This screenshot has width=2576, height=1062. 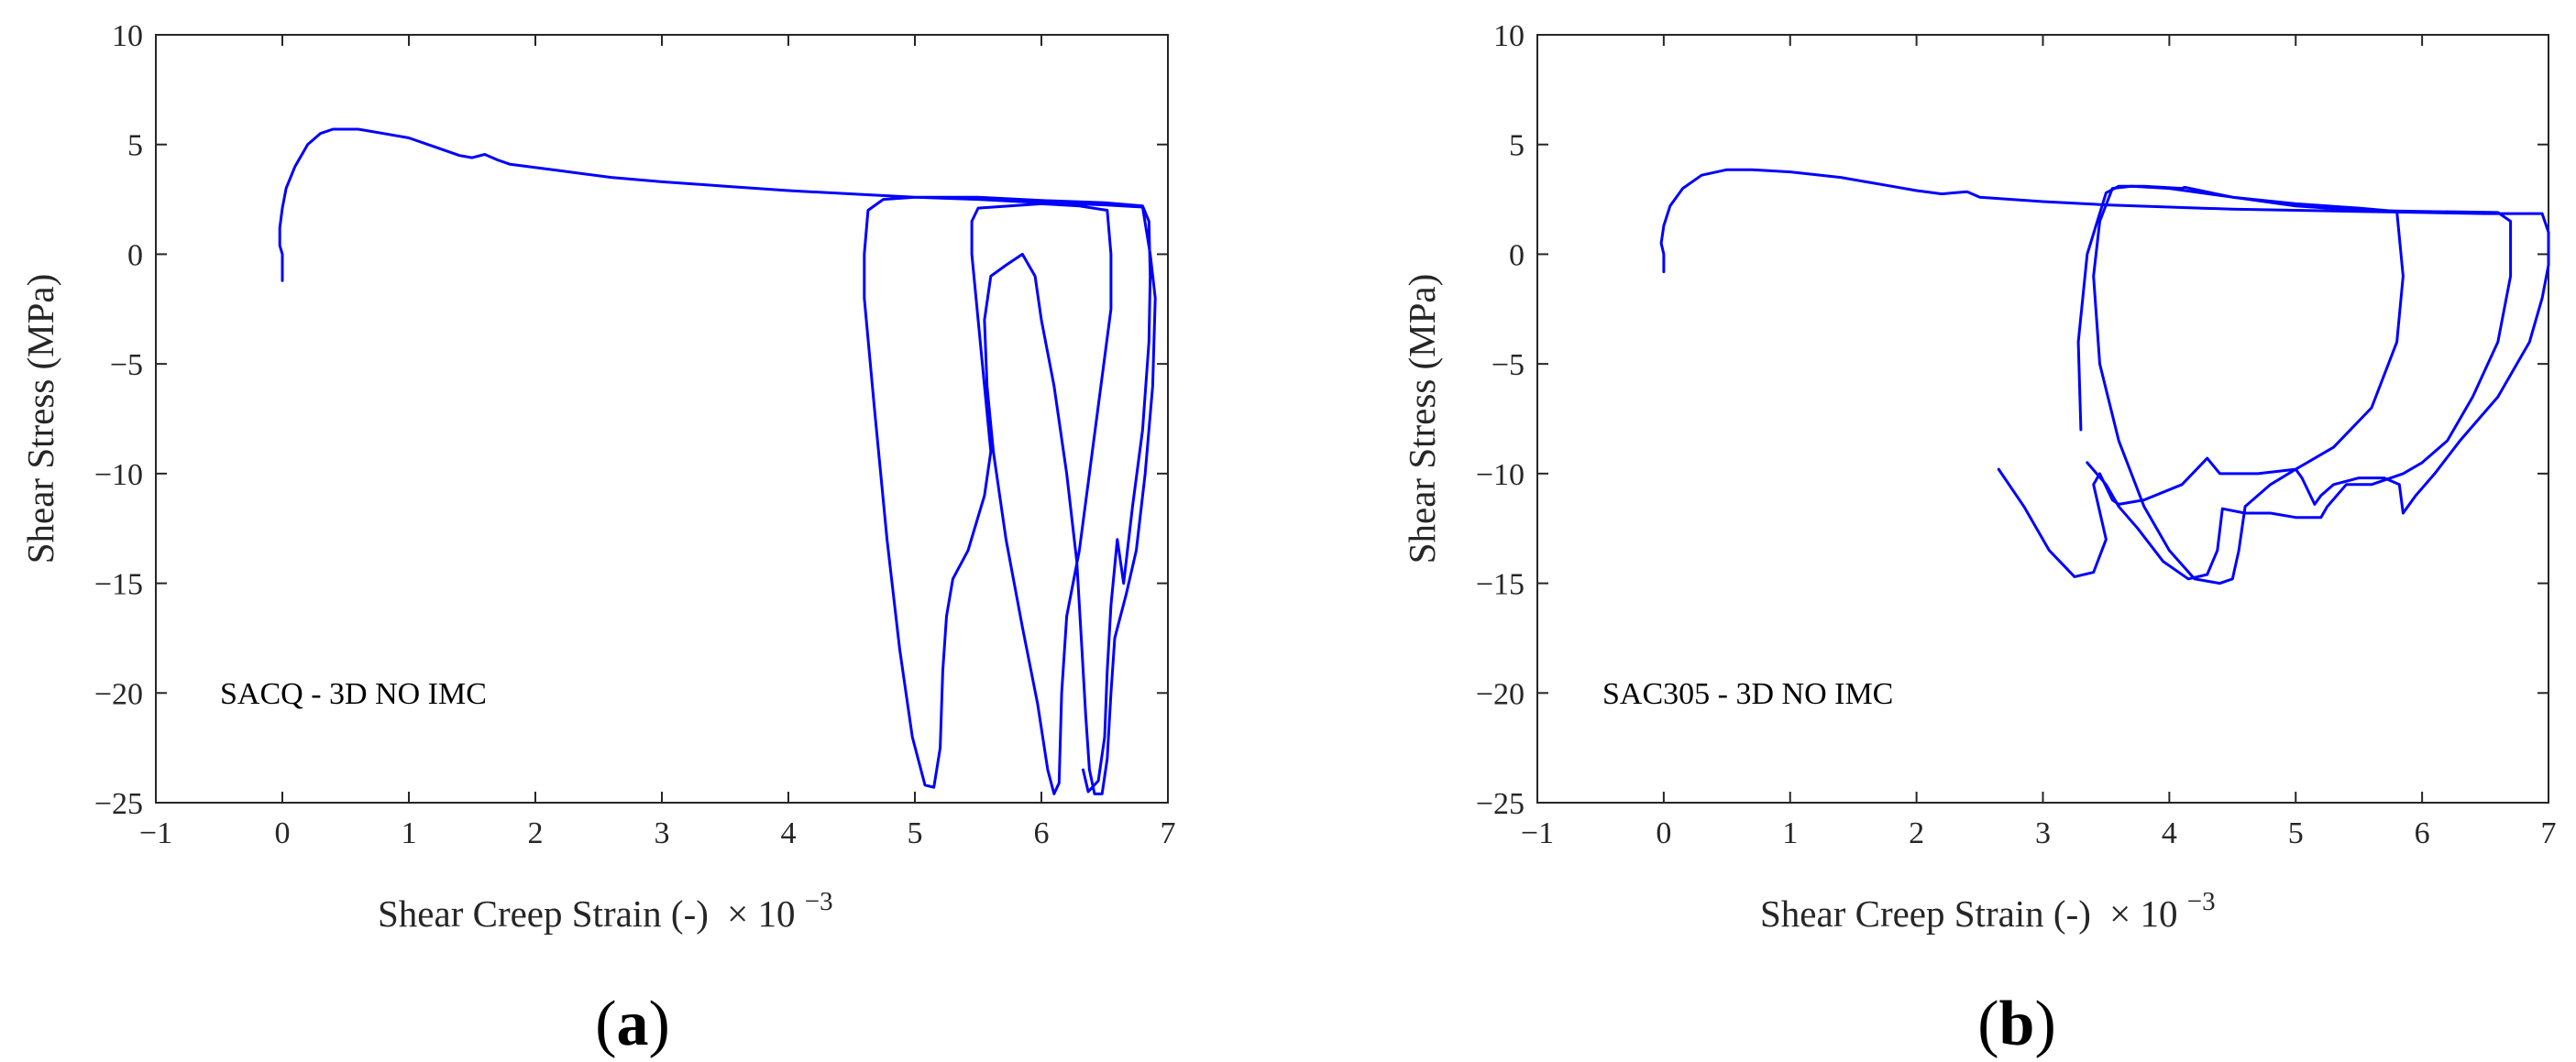 I want to click on xlabel-text-a: Shear Creep Strain (-), so click(x=543, y=913).